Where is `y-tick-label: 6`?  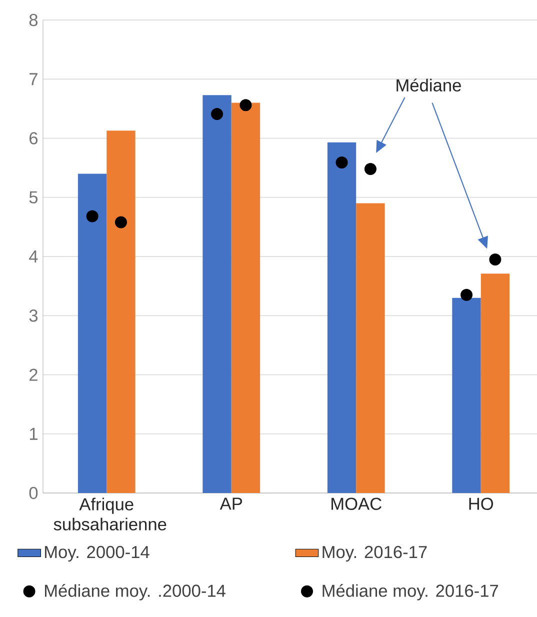 y-tick-label: 6 is located at coordinates (34, 138).